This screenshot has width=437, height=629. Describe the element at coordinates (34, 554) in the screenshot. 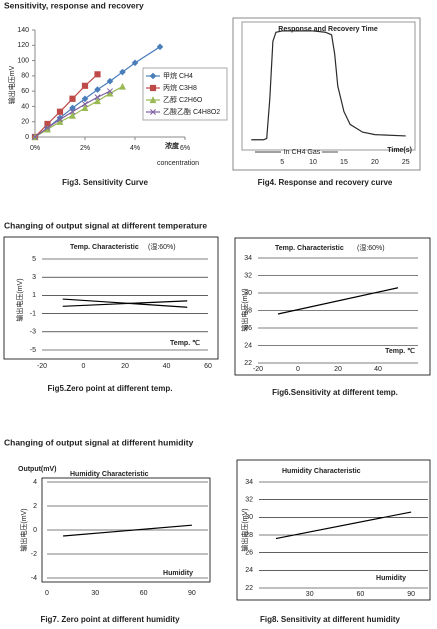

I see `y-tick-label: -2` at that location.